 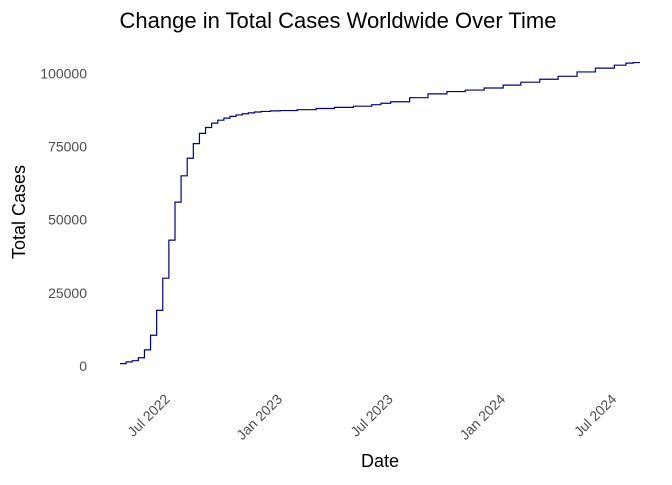 I want to click on y-tick-label: 100000, so click(x=63, y=73).